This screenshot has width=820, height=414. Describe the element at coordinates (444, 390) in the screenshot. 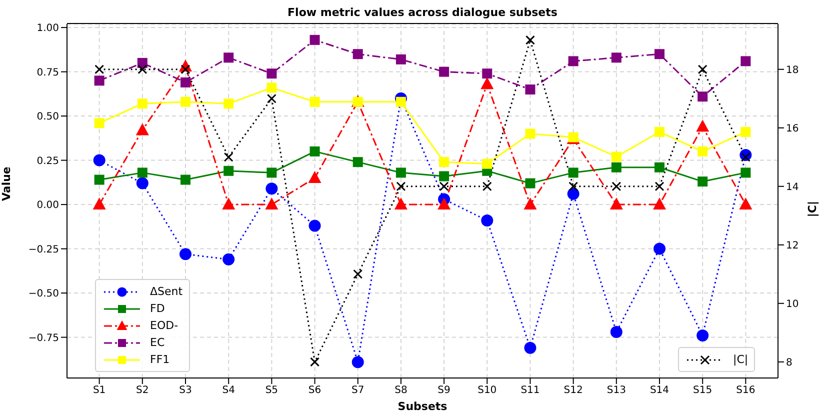

I see `x-tick-label: S9` at that location.